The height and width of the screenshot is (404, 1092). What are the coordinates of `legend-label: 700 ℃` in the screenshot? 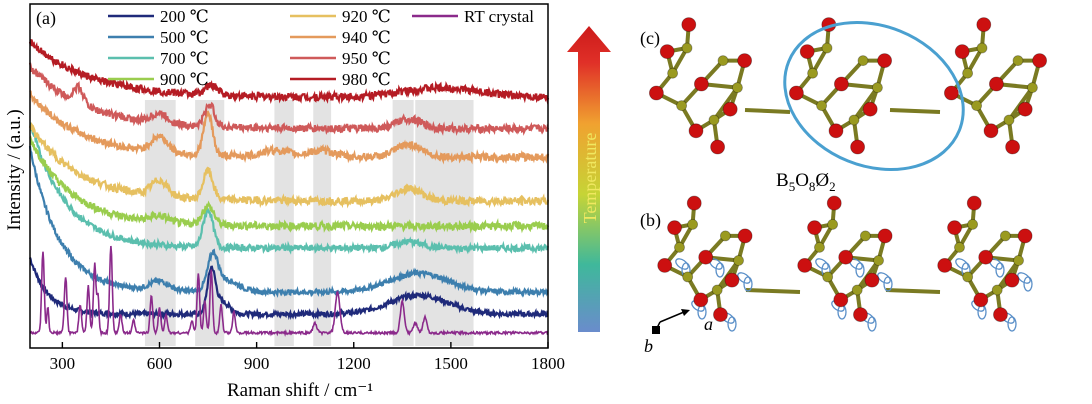 It's located at (184, 58).